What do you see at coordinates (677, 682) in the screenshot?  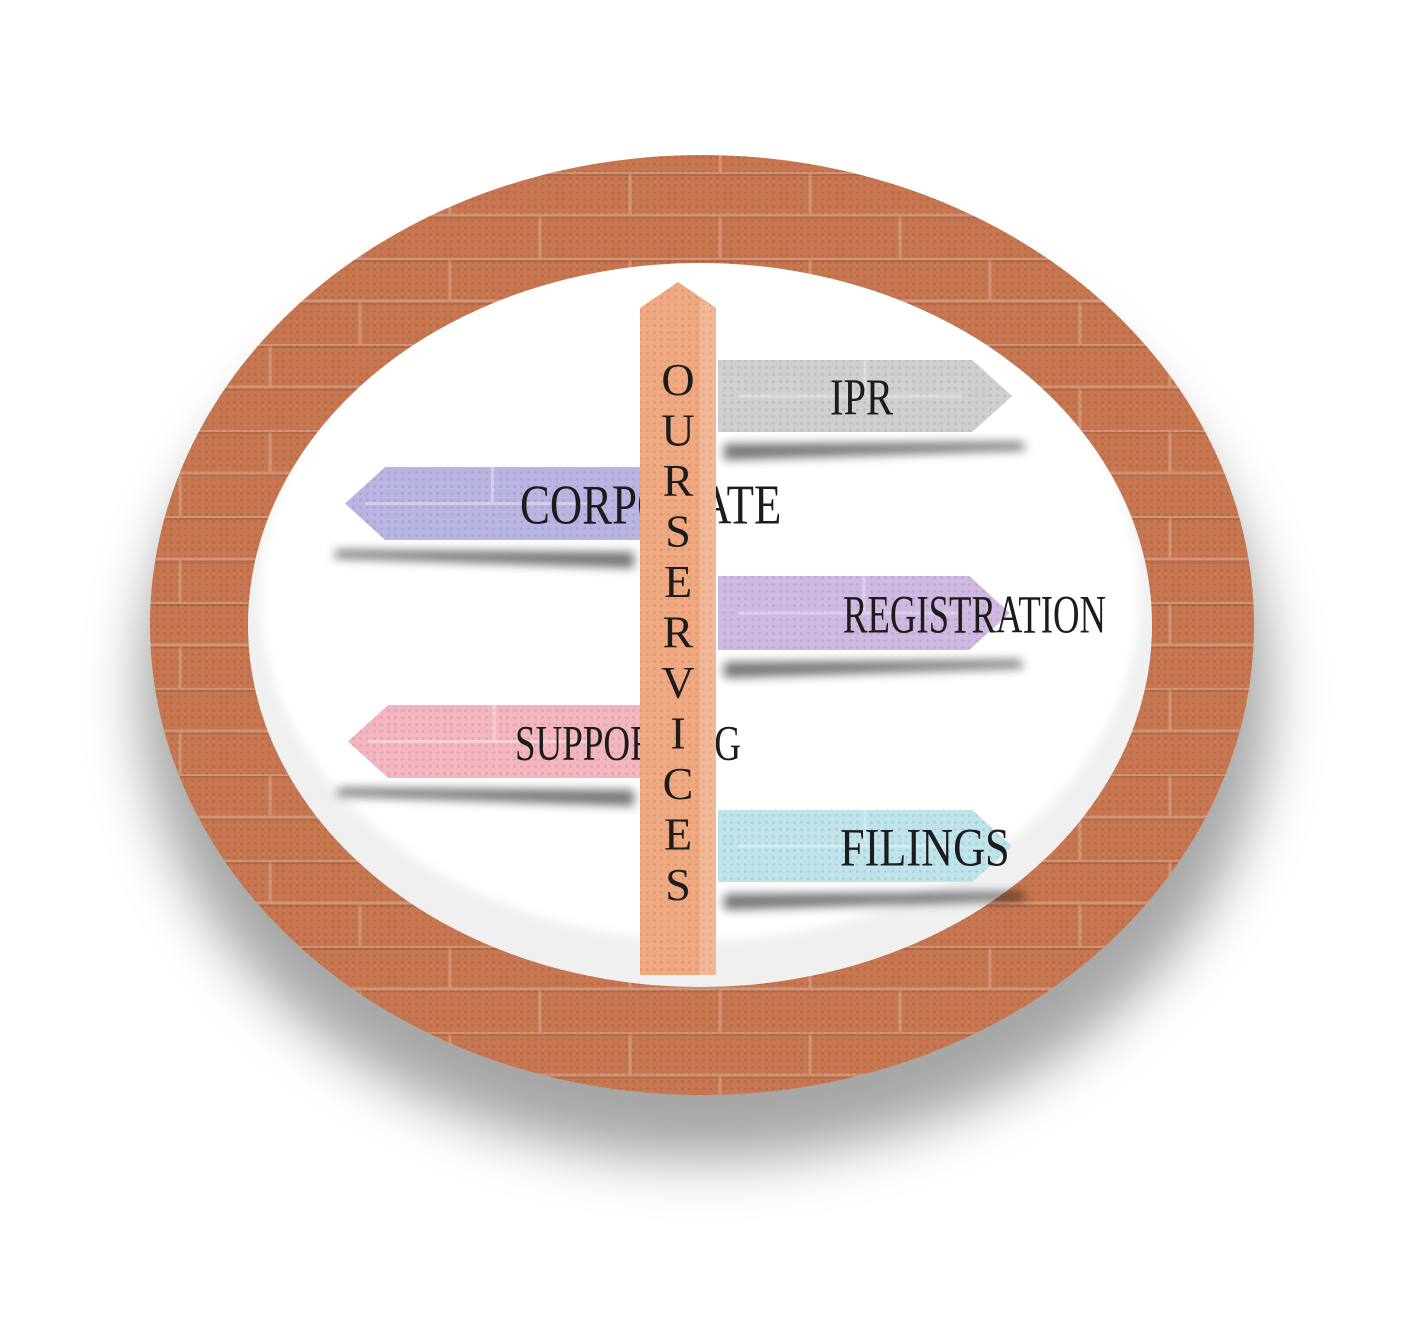 I see `post-letter: V` at bounding box center [677, 682].